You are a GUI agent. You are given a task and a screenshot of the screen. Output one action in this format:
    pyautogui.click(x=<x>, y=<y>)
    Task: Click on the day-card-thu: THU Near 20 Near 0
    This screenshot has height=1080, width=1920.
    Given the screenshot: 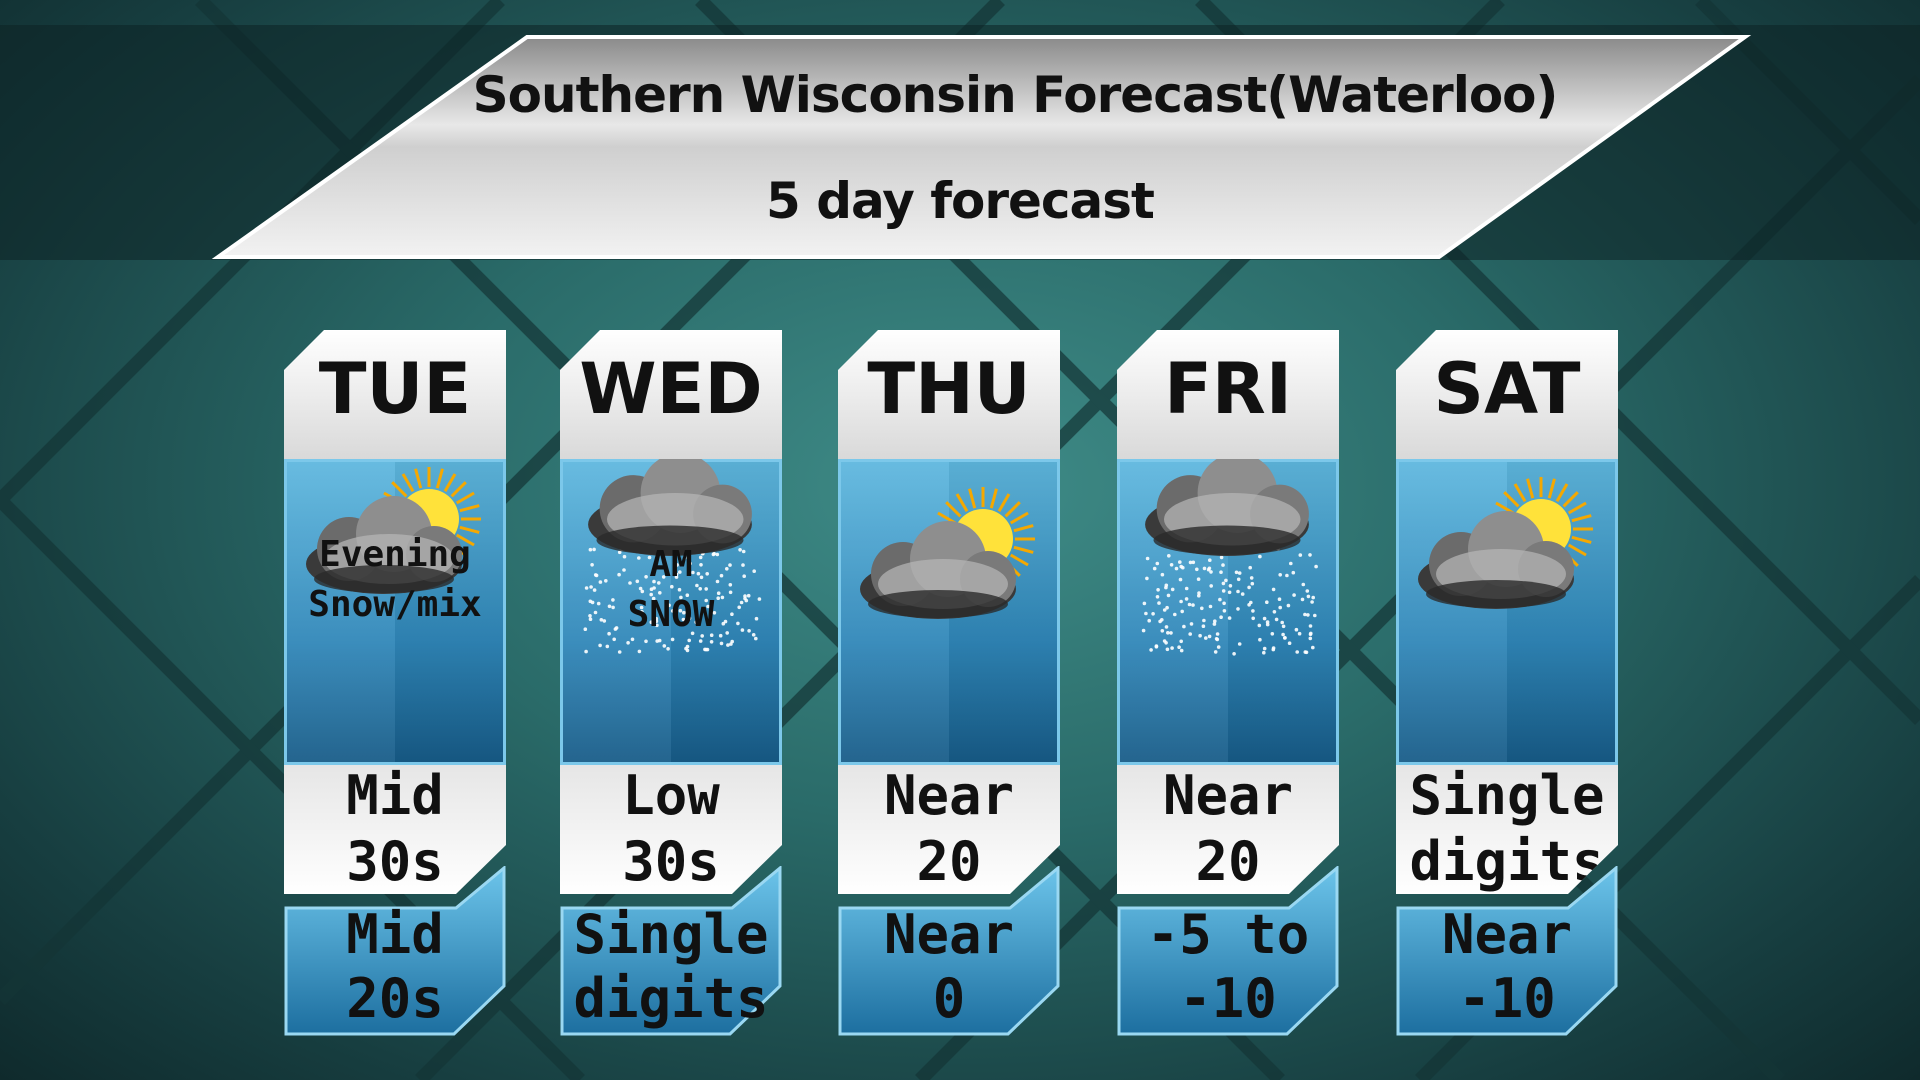 What is the action you would take?
    pyautogui.click(x=949, y=683)
    